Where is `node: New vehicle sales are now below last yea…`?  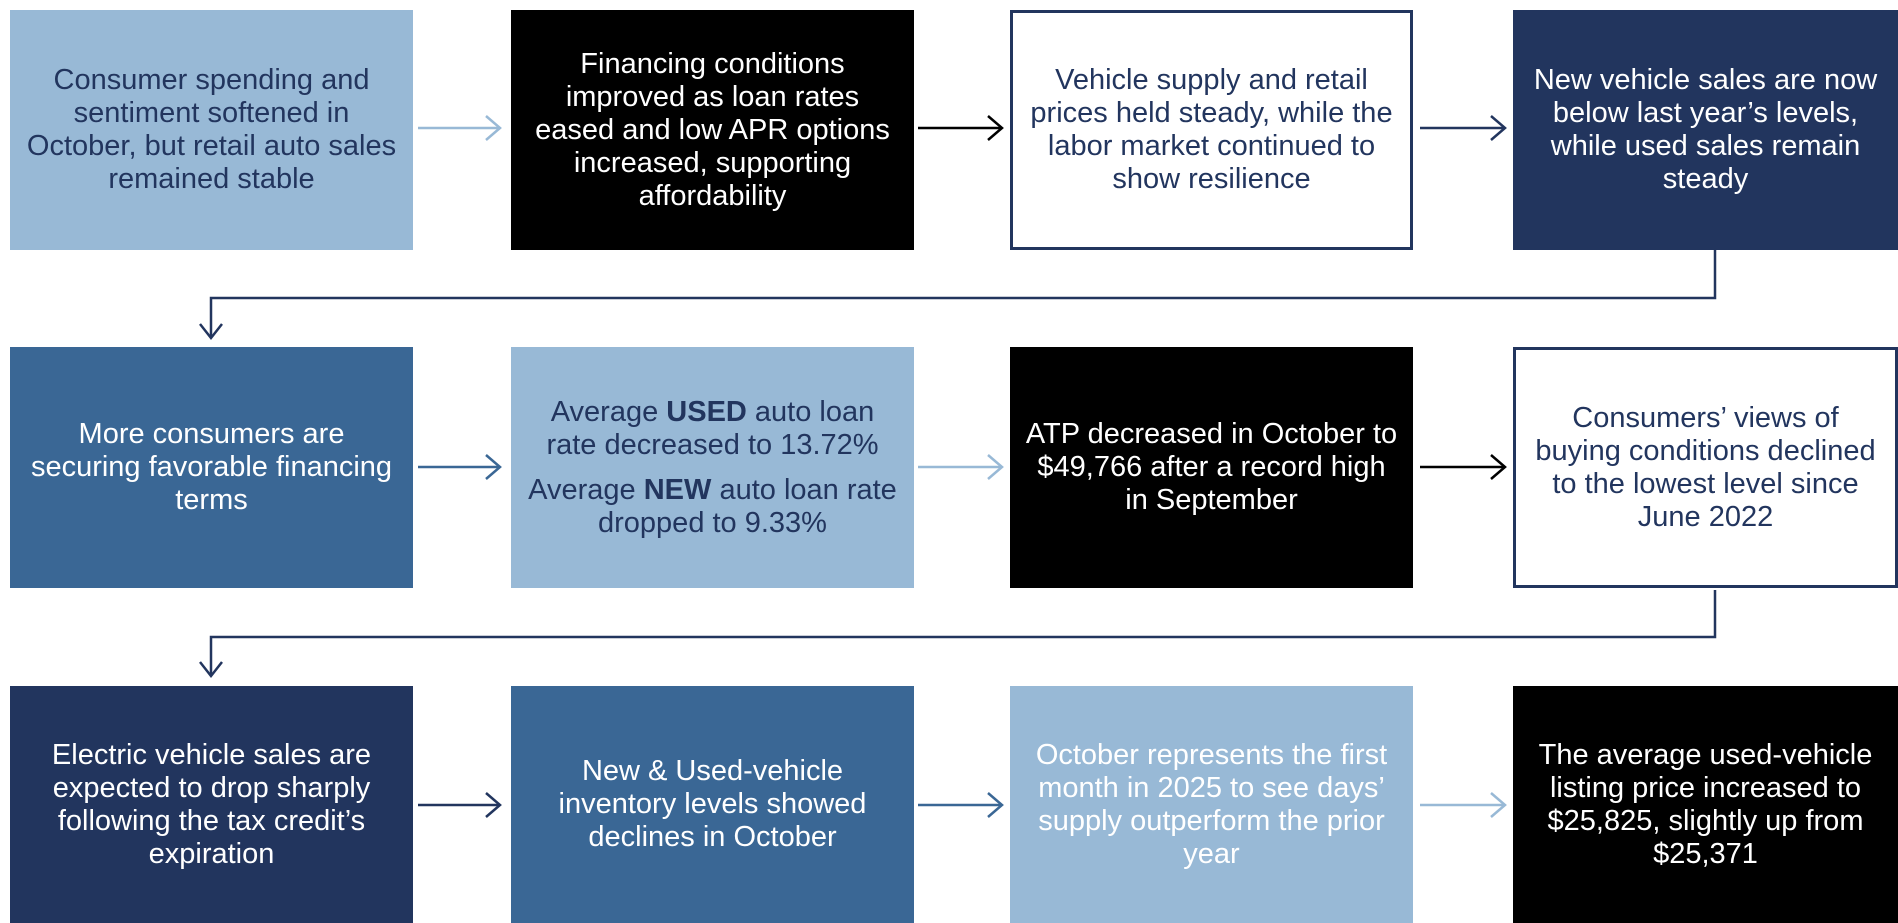
node: New vehicle sales are now below last yea… is located at coordinates (1705, 130).